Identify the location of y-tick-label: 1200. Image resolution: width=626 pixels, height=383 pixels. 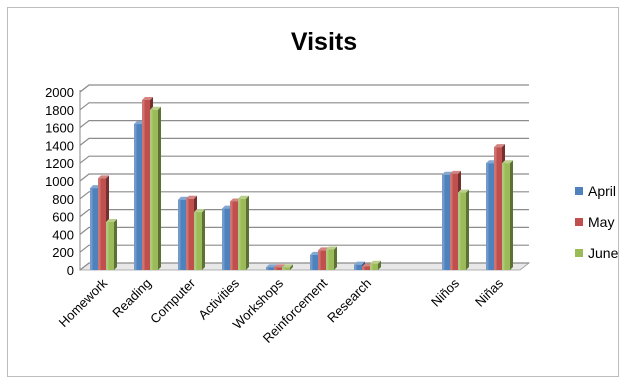
(59, 163).